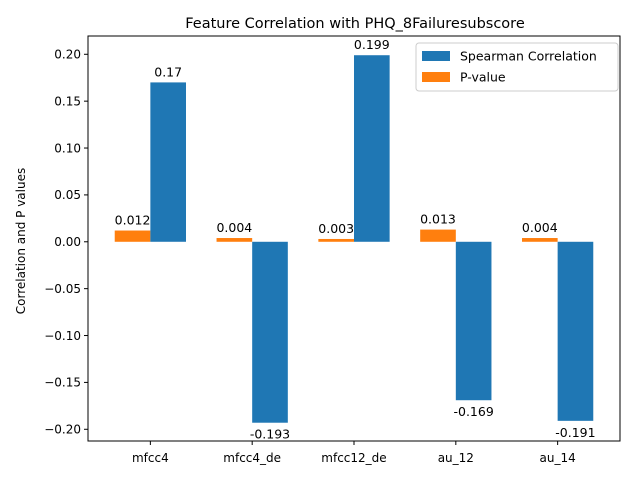 The width and height of the screenshot is (640, 480). Describe the element at coordinates (473, 411) in the screenshot. I see `bar-value-label: -0.169` at that location.